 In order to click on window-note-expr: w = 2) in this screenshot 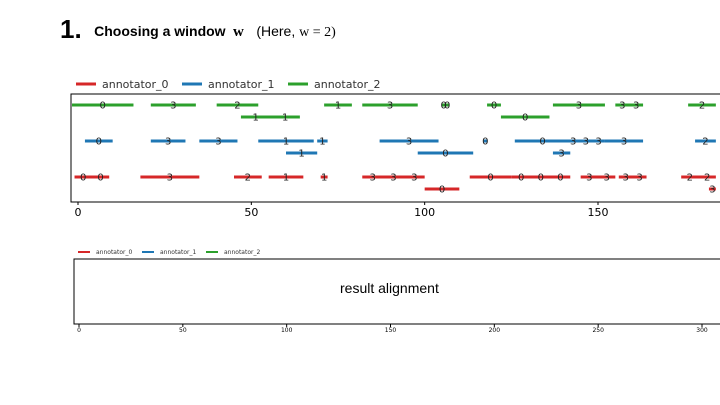, I will do `click(317, 32)`.